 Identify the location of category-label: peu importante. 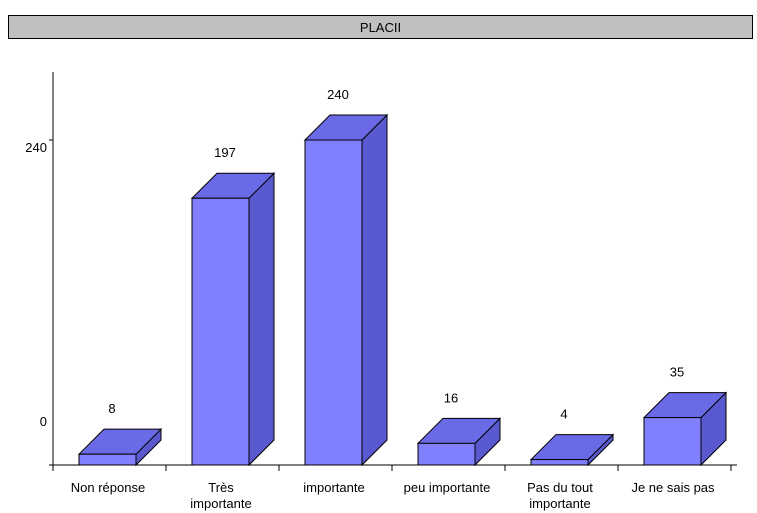
(447, 487).